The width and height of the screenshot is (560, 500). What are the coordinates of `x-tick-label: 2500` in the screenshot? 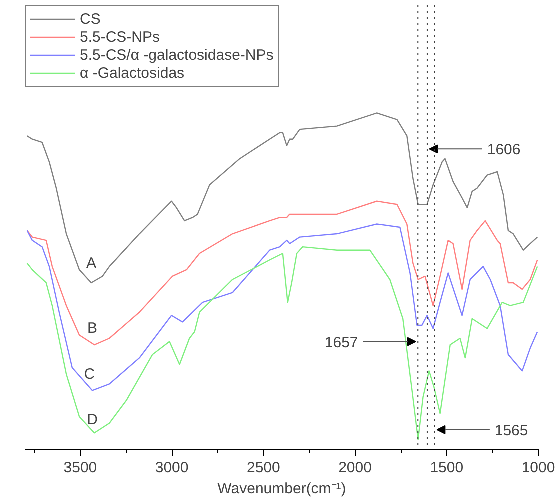 It's located at (263, 468).